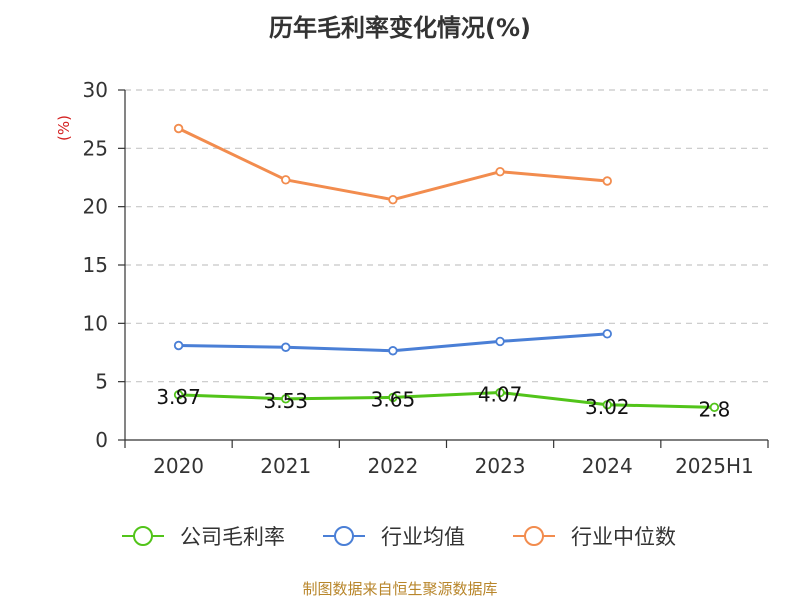  I want to click on data-label: 3.02, so click(607, 407).